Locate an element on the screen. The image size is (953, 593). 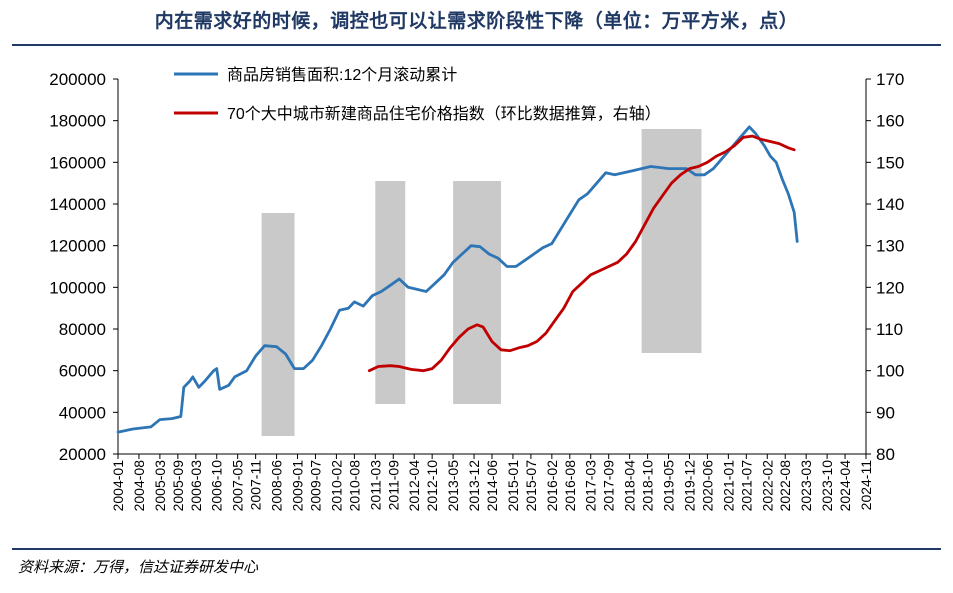
footer-rule is located at coordinates (476, 549).